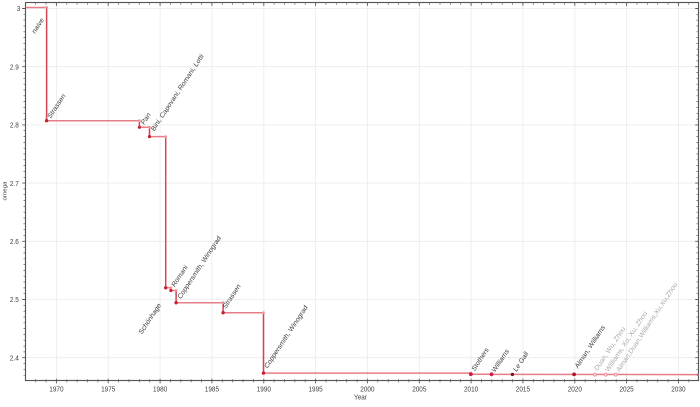 Image resolution: width=700 pixels, height=407 pixels. Describe the element at coordinates (14, 300) in the screenshot. I see `svg-text: 2.5` at that location.